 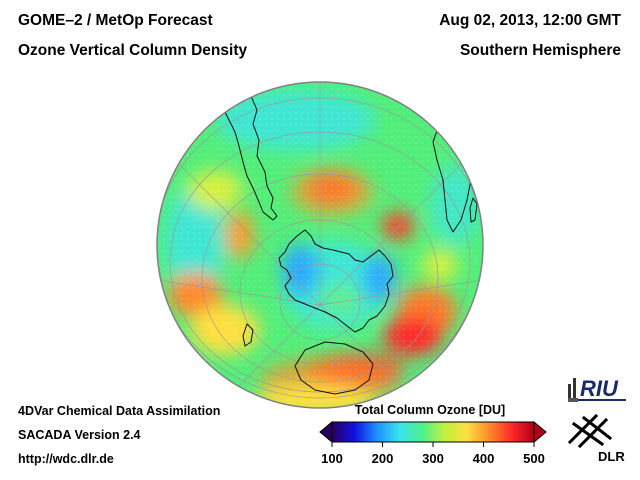 What do you see at coordinates (382, 458) in the screenshot?
I see `colorbar-tick-label: 200` at bounding box center [382, 458].